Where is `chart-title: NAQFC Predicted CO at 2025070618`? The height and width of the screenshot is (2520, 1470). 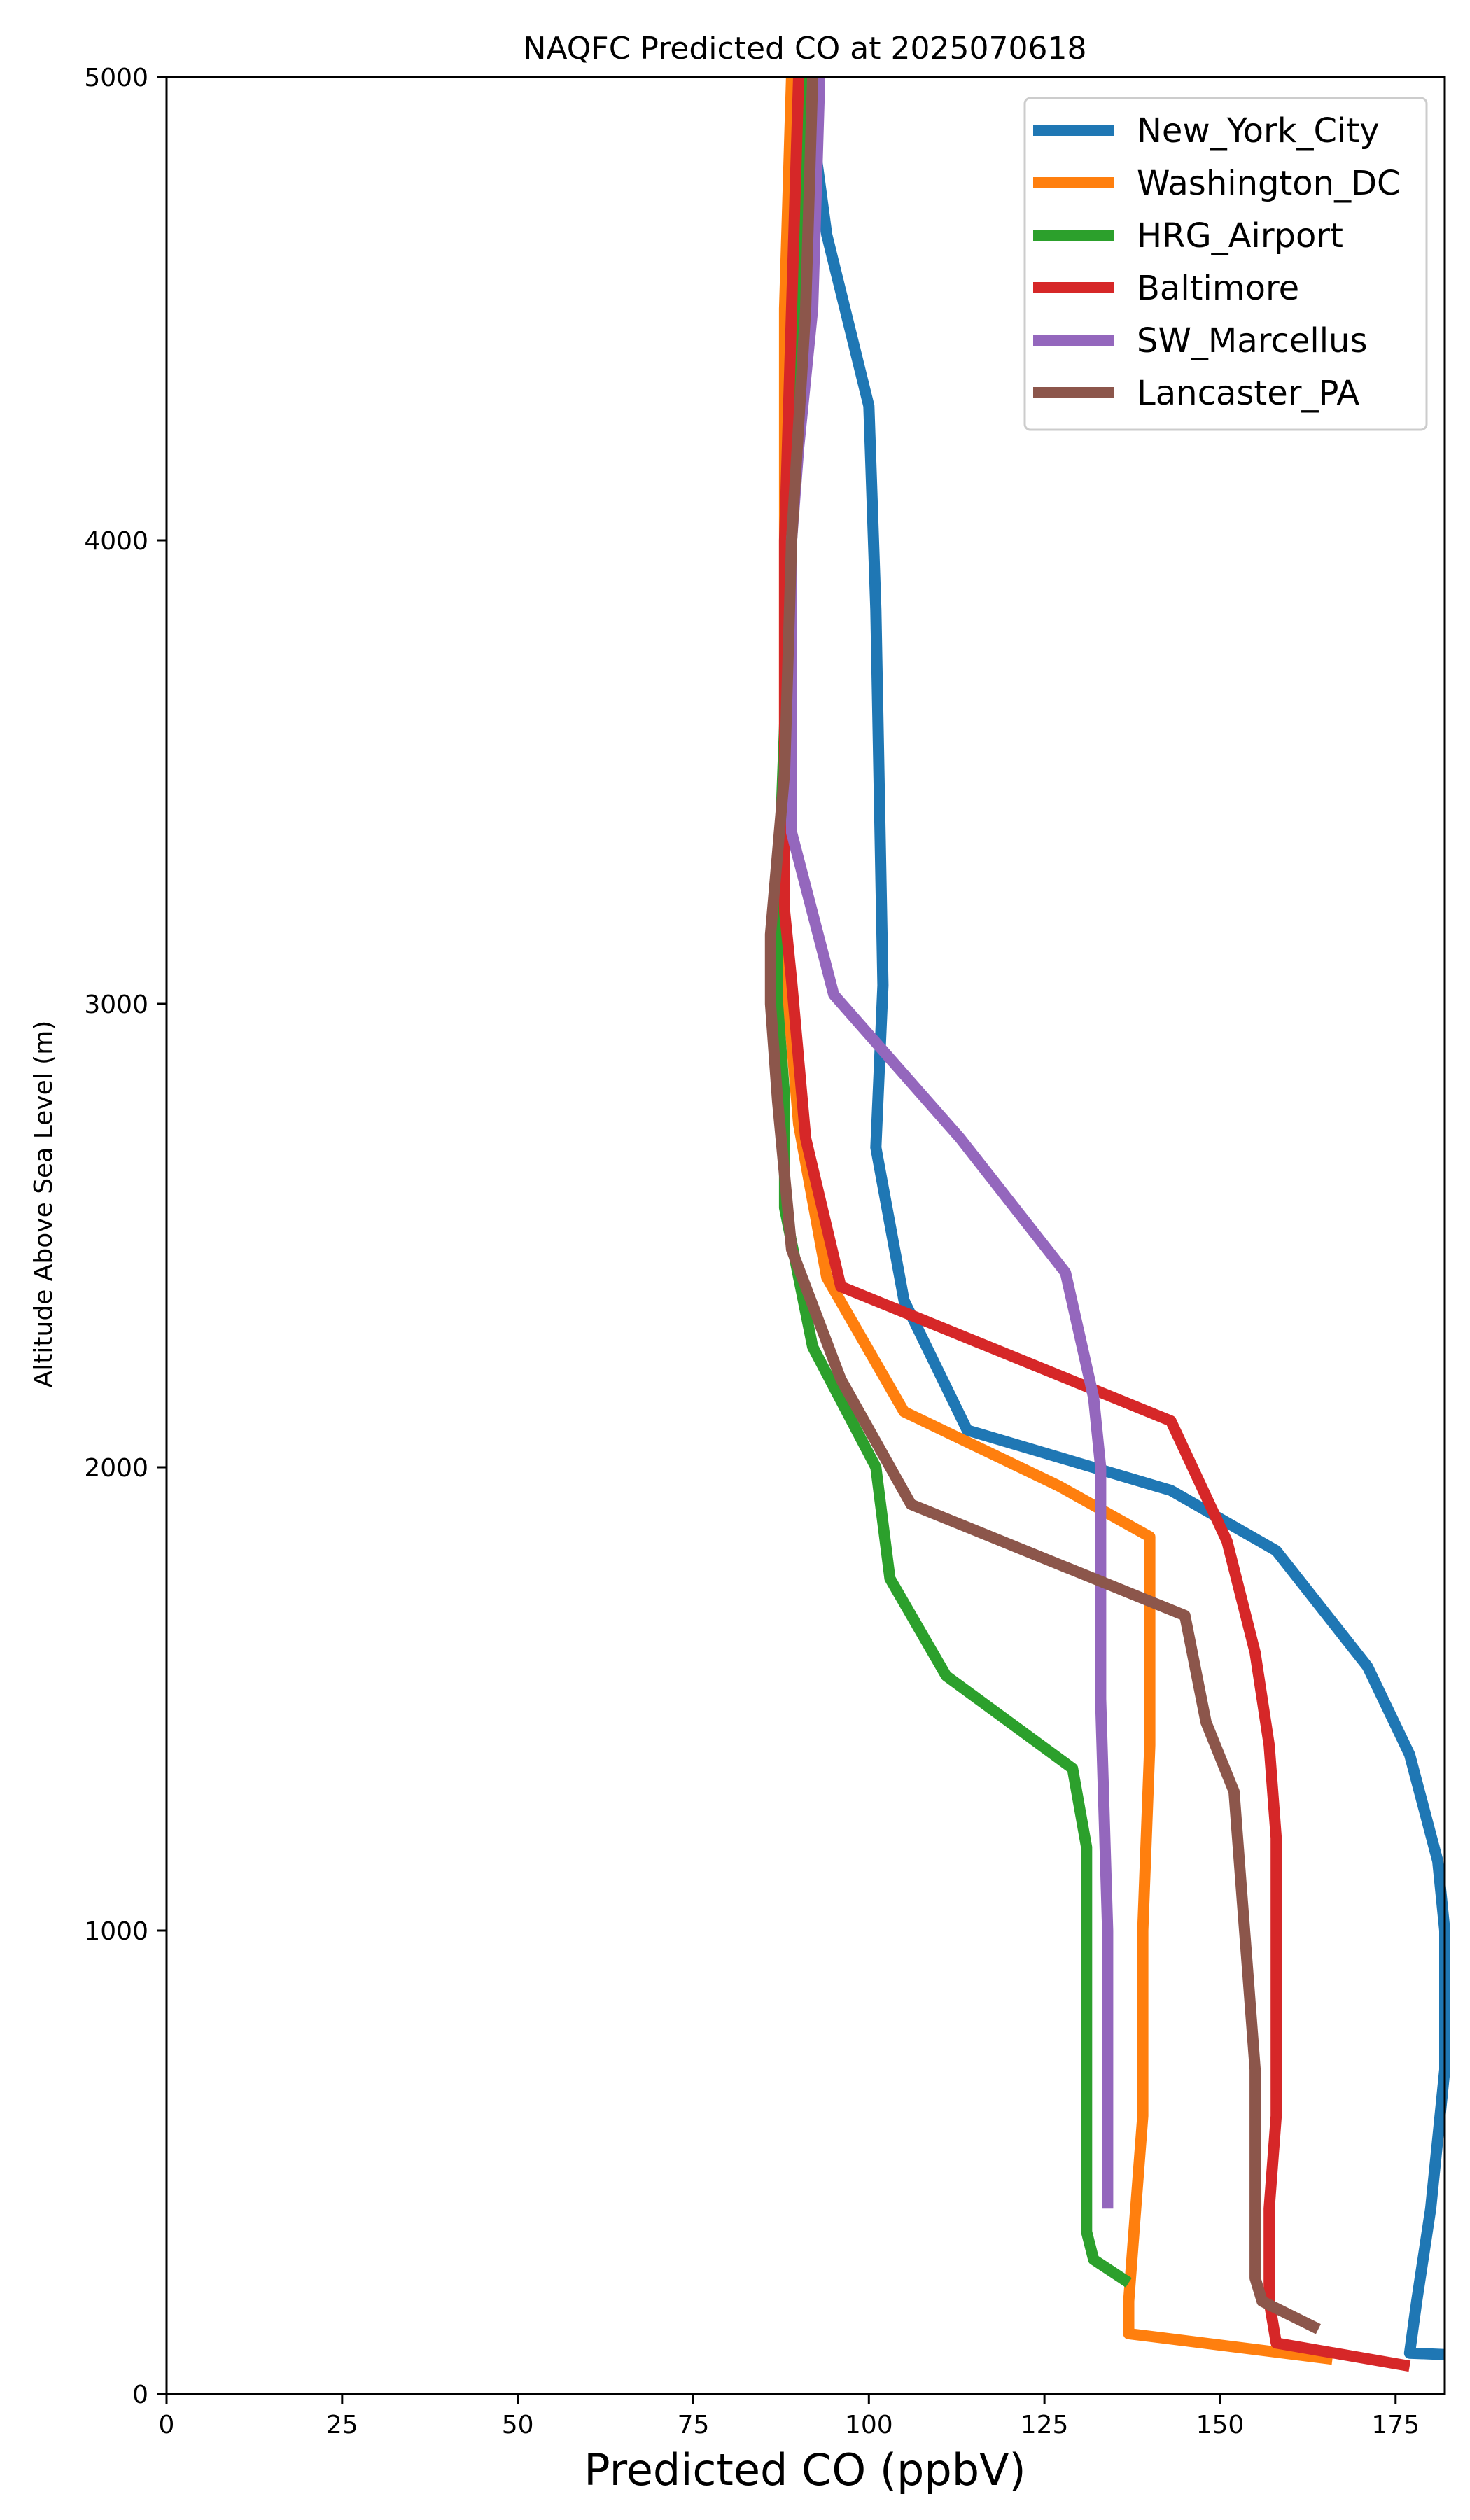
chart-title: NAQFC Predicted CO at 2025070618 is located at coordinates (805, 48).